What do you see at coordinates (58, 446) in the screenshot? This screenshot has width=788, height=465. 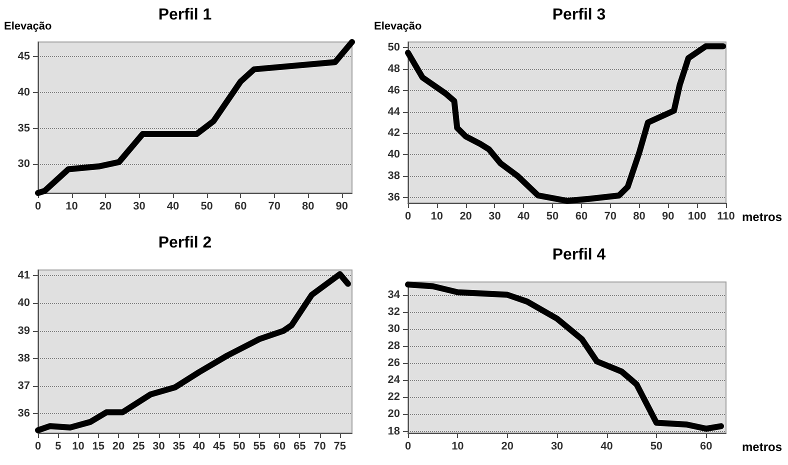 I see `x-tick-label: 5` at bounding box center [58, 446].